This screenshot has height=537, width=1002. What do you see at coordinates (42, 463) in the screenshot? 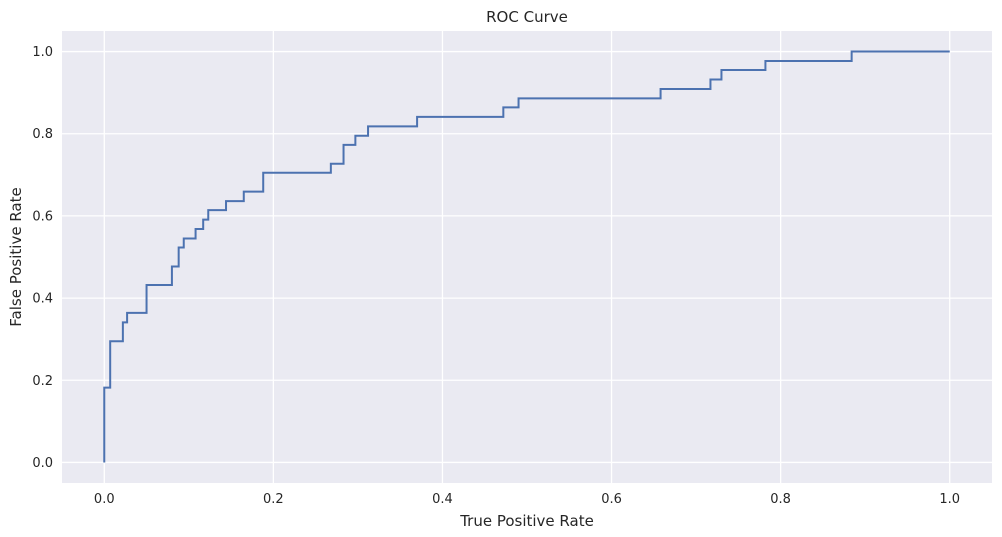
I see `y-tick-label: 0.0` at bounding box center [42, 463].